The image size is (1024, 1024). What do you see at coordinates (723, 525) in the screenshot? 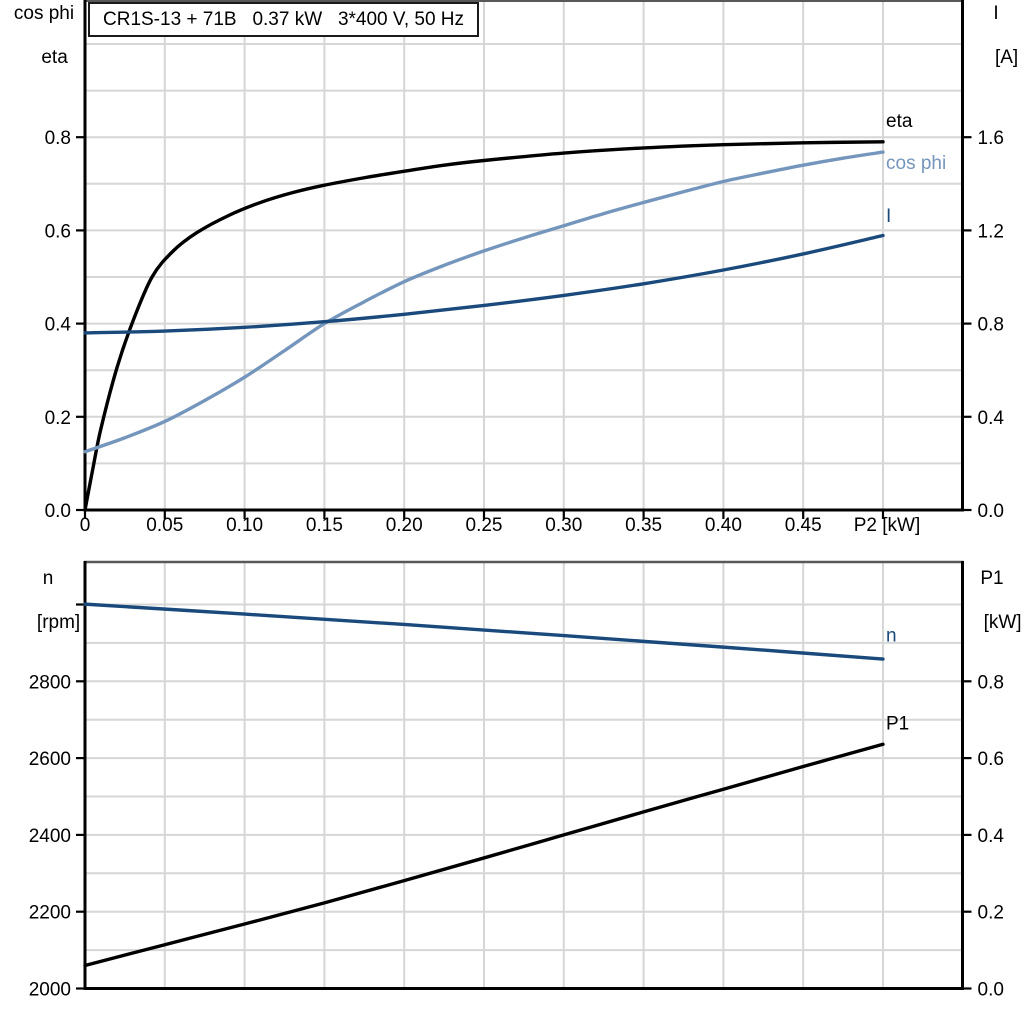
I see `electrical-curves-x-tick-label: 0.40` at bounding box center [723, 525].